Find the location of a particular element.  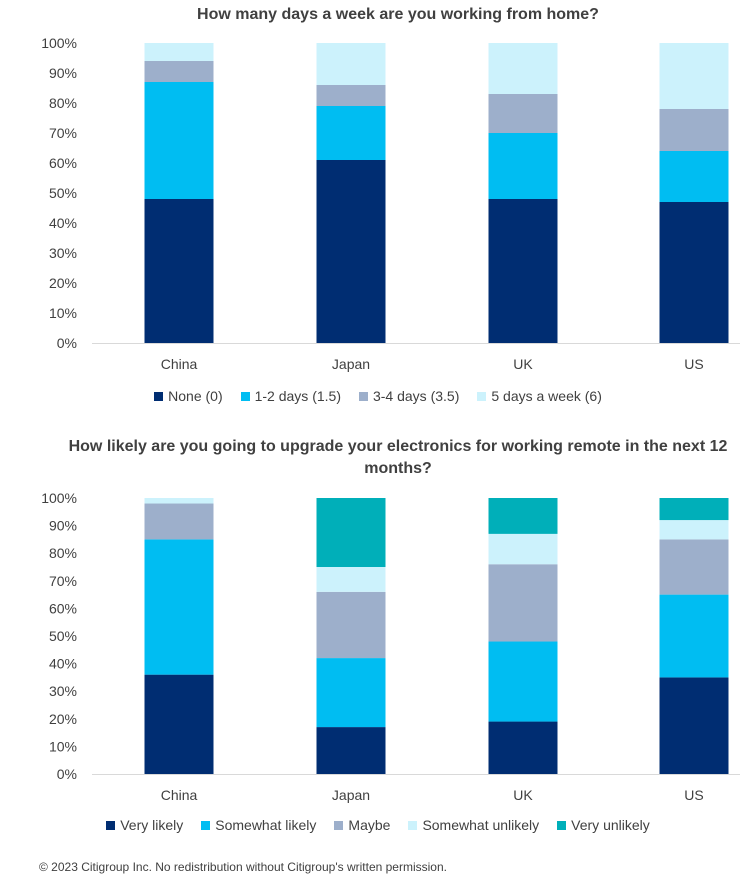

legend-item: None (0) is located at coordinates (188, 396).